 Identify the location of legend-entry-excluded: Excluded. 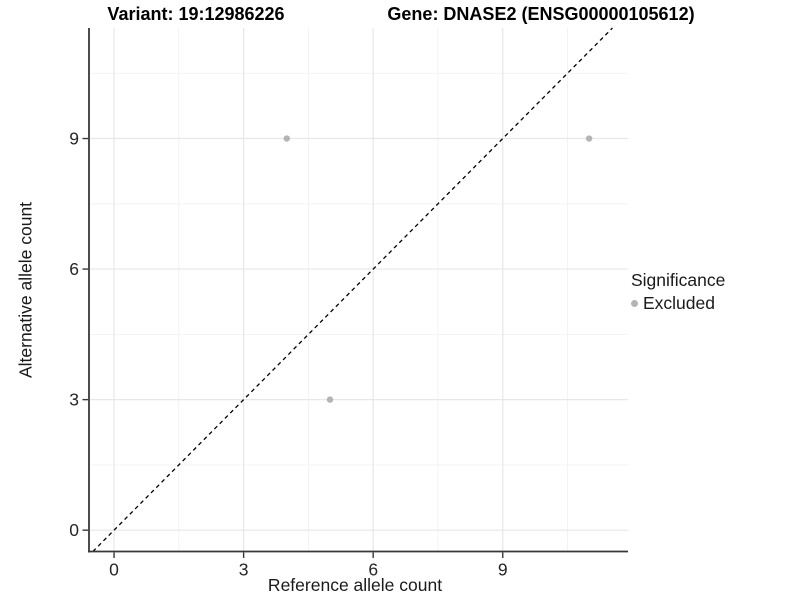
(678, 303).